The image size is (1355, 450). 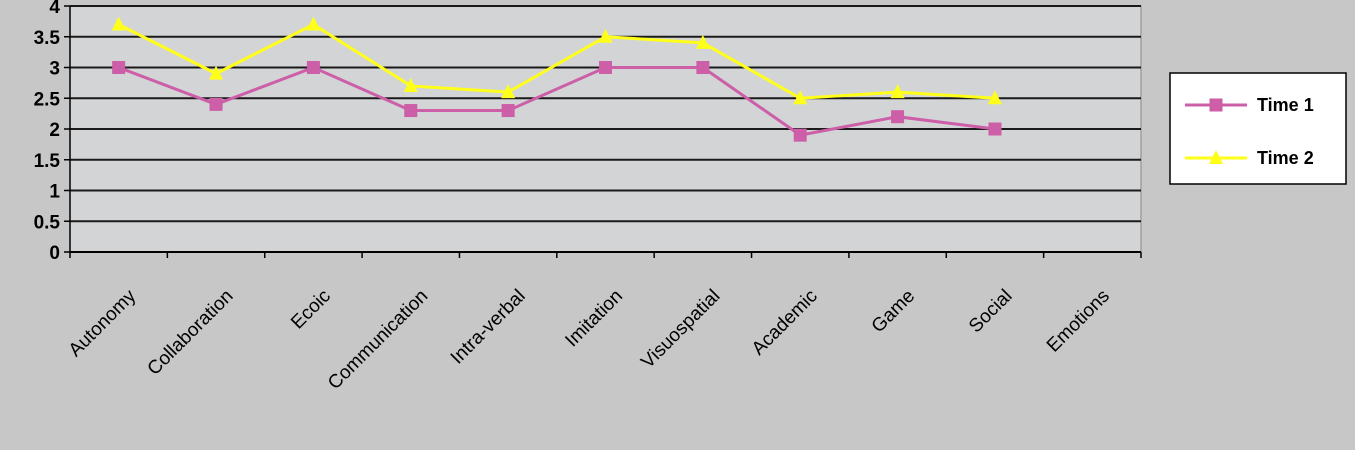 What do you see at coordinates (1285, 105) in the screenshot?
I see `legend-label: Time 1` at bounding box center [1285, 105].